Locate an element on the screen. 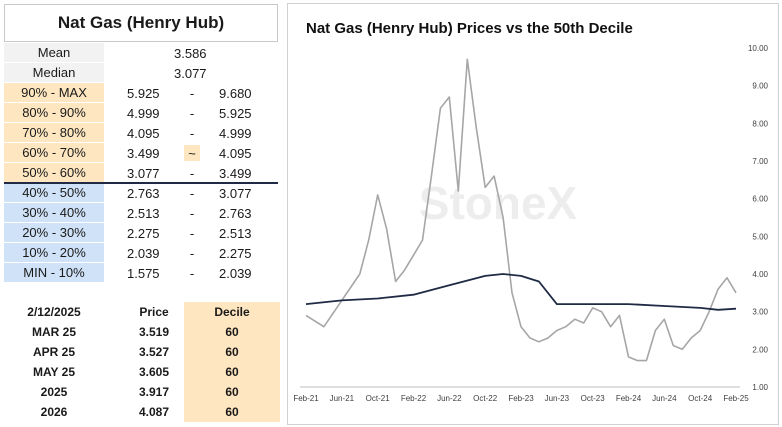  header-price: Price is located at coordinates (154, 312).